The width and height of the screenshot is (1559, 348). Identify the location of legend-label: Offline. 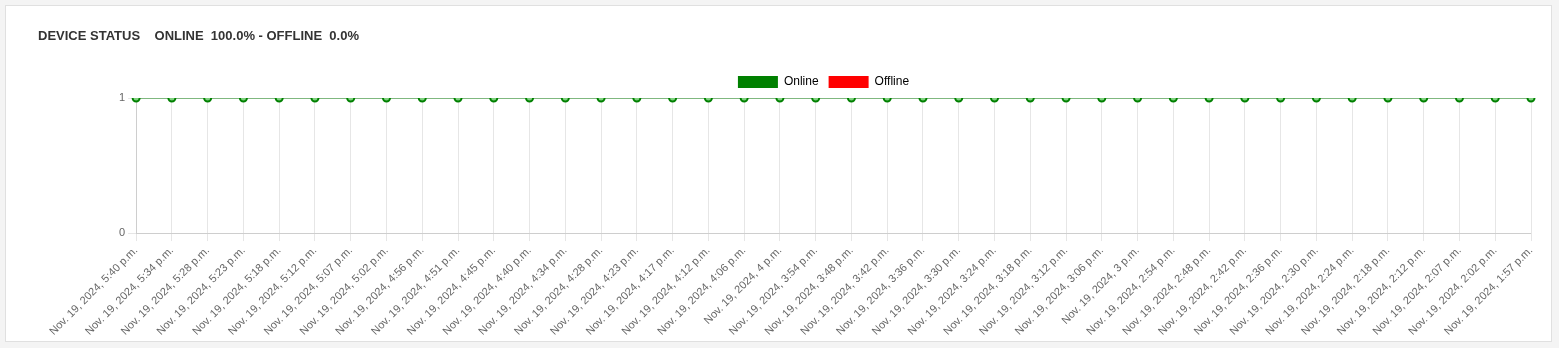
(892, 81).